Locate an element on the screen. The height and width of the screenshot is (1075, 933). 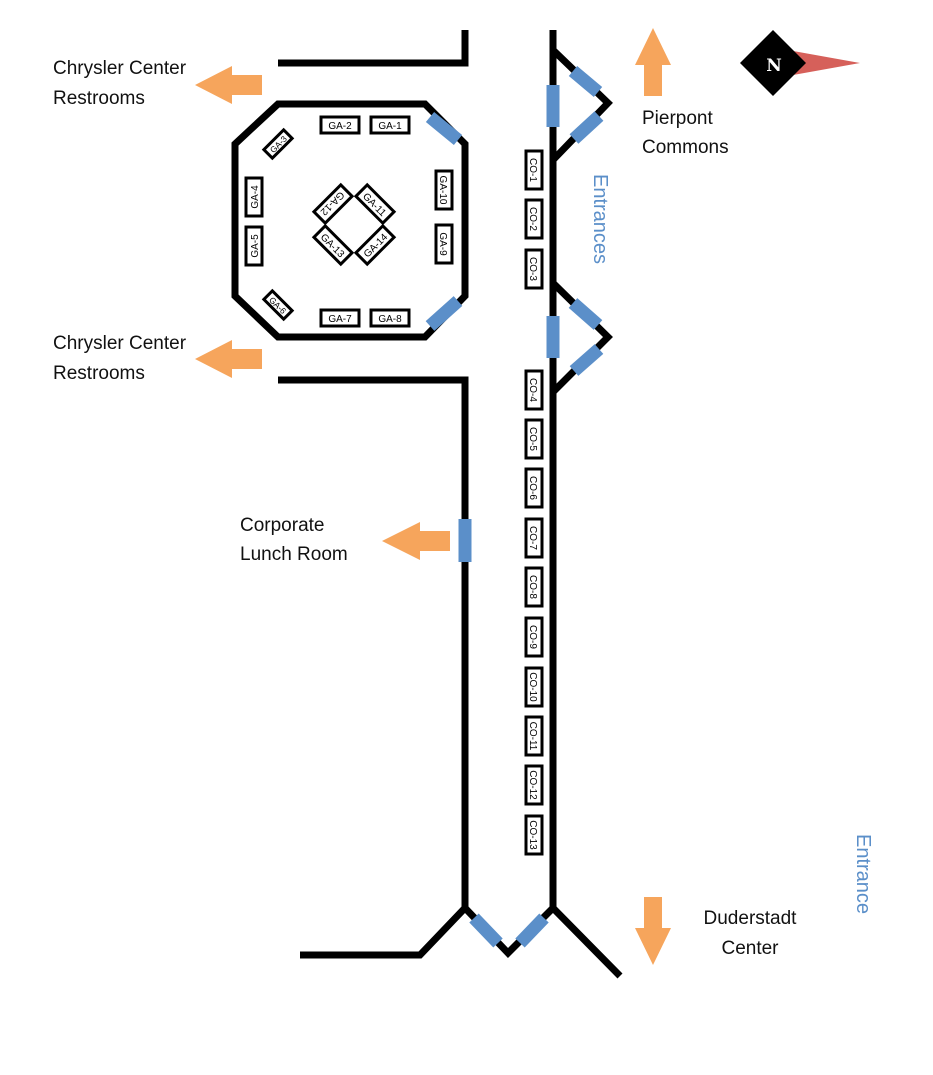
svg-text: GA-1 is located at coordinates (390, 126).